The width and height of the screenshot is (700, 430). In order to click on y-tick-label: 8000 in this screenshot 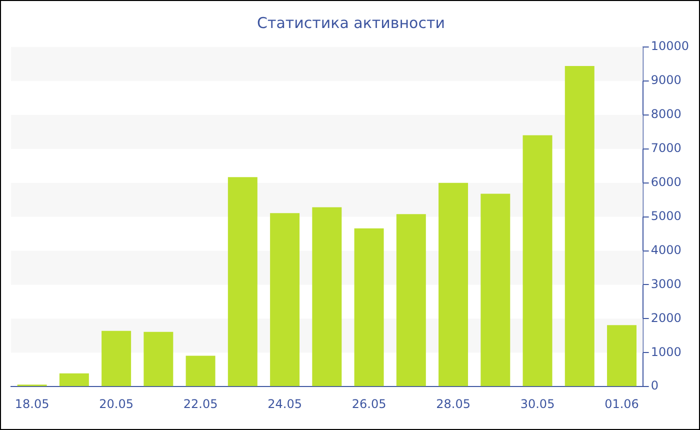, I will do `click(666, 114)`.